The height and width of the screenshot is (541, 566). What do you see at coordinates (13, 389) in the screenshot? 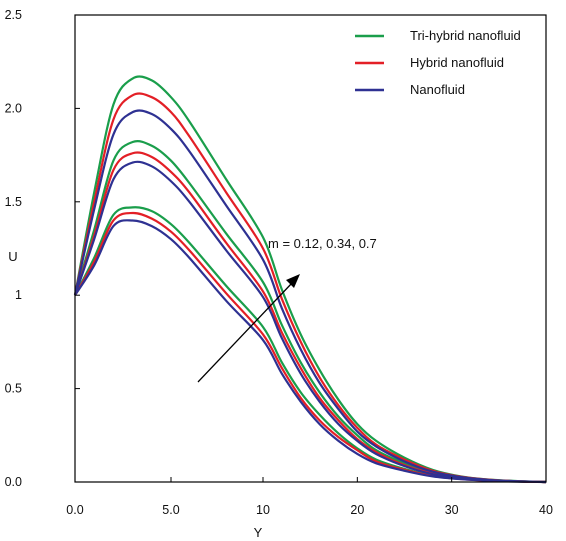
I see `y-tick-label: 0.5` at bounding box center [13, 389].